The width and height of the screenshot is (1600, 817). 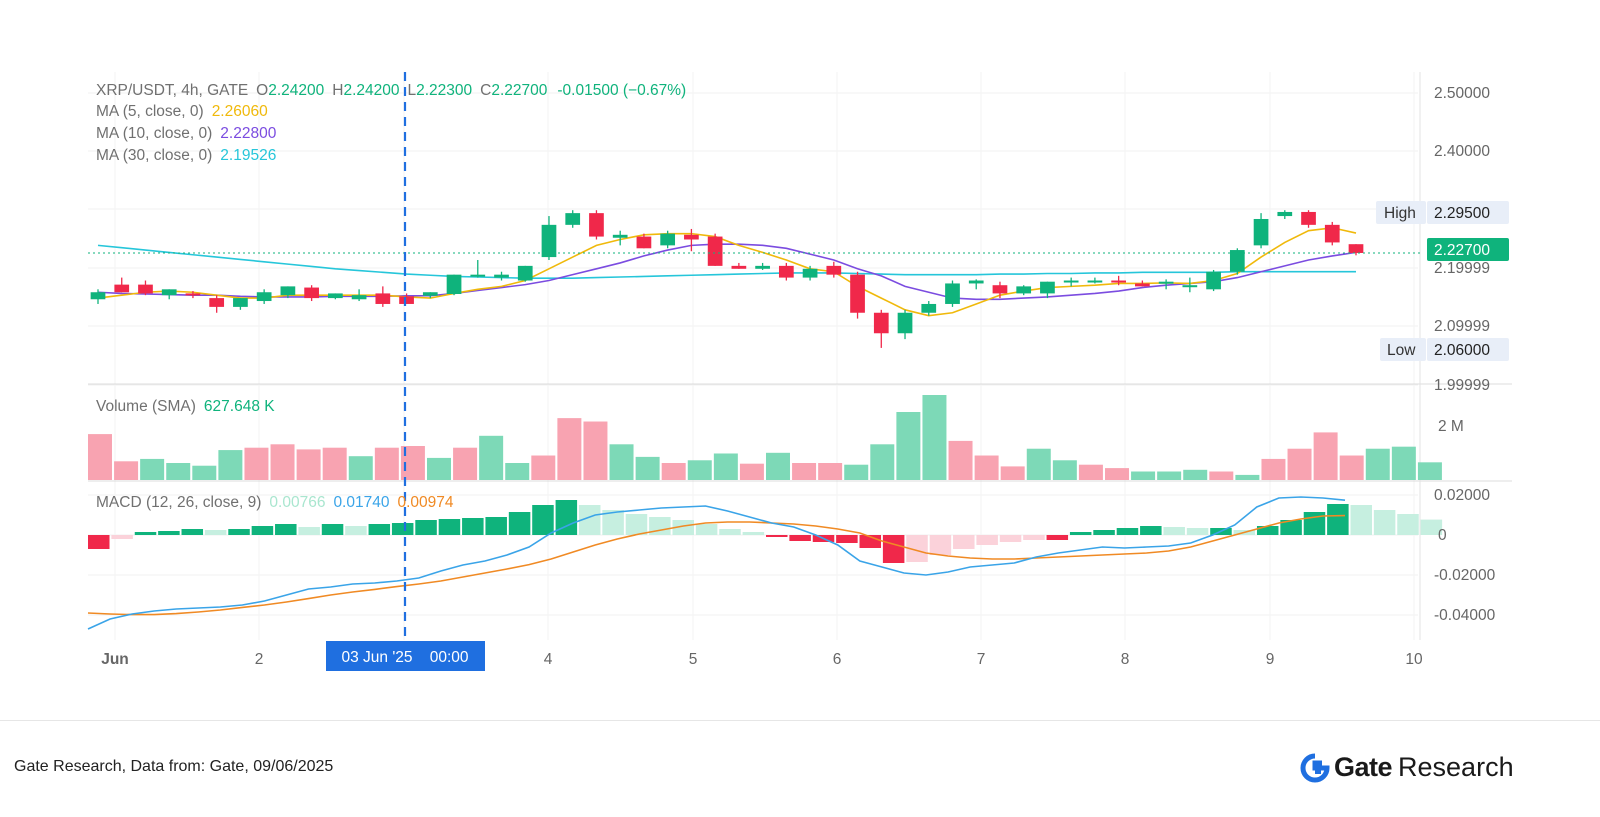 I want to click on x-axis-label: 4, so click(x=548, y=659).